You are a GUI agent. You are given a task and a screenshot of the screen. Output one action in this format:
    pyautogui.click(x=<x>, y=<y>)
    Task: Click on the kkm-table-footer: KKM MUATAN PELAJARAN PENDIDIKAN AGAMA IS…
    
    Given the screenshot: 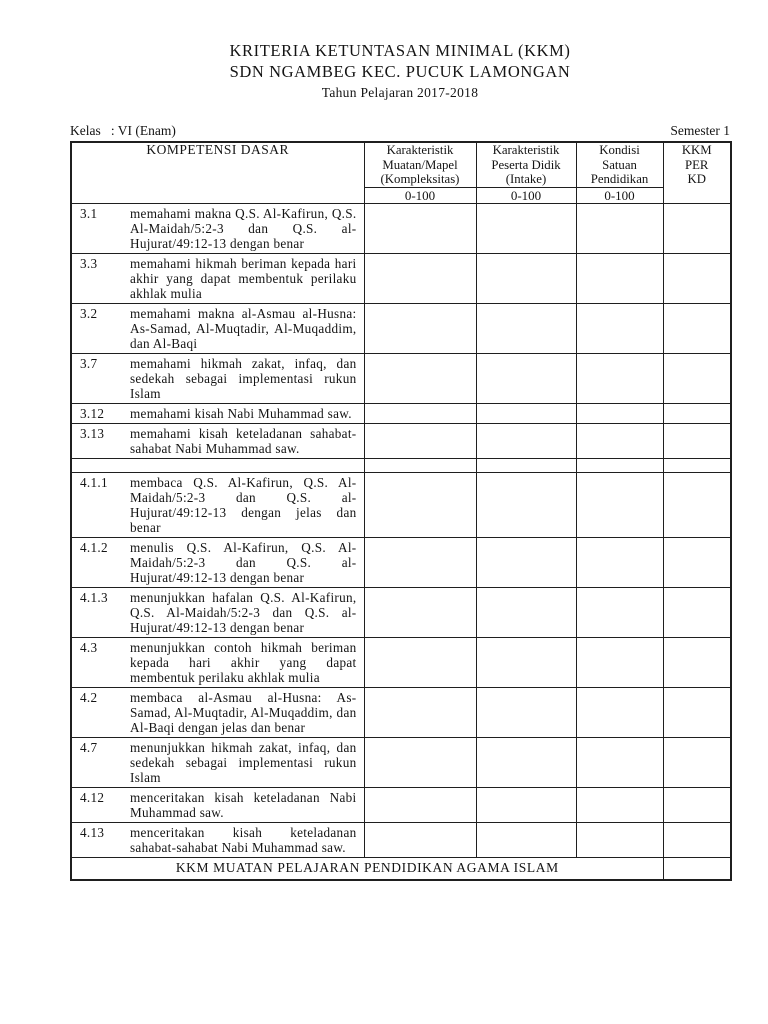 What is the action you would take?
    pyautogui.click(x=401, y=868)
    